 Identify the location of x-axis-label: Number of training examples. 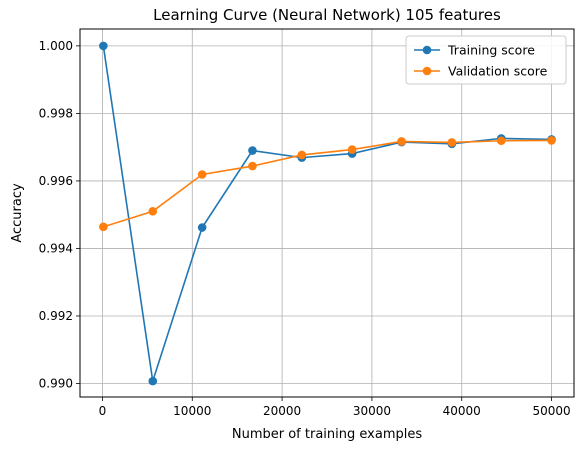
(327, 434).